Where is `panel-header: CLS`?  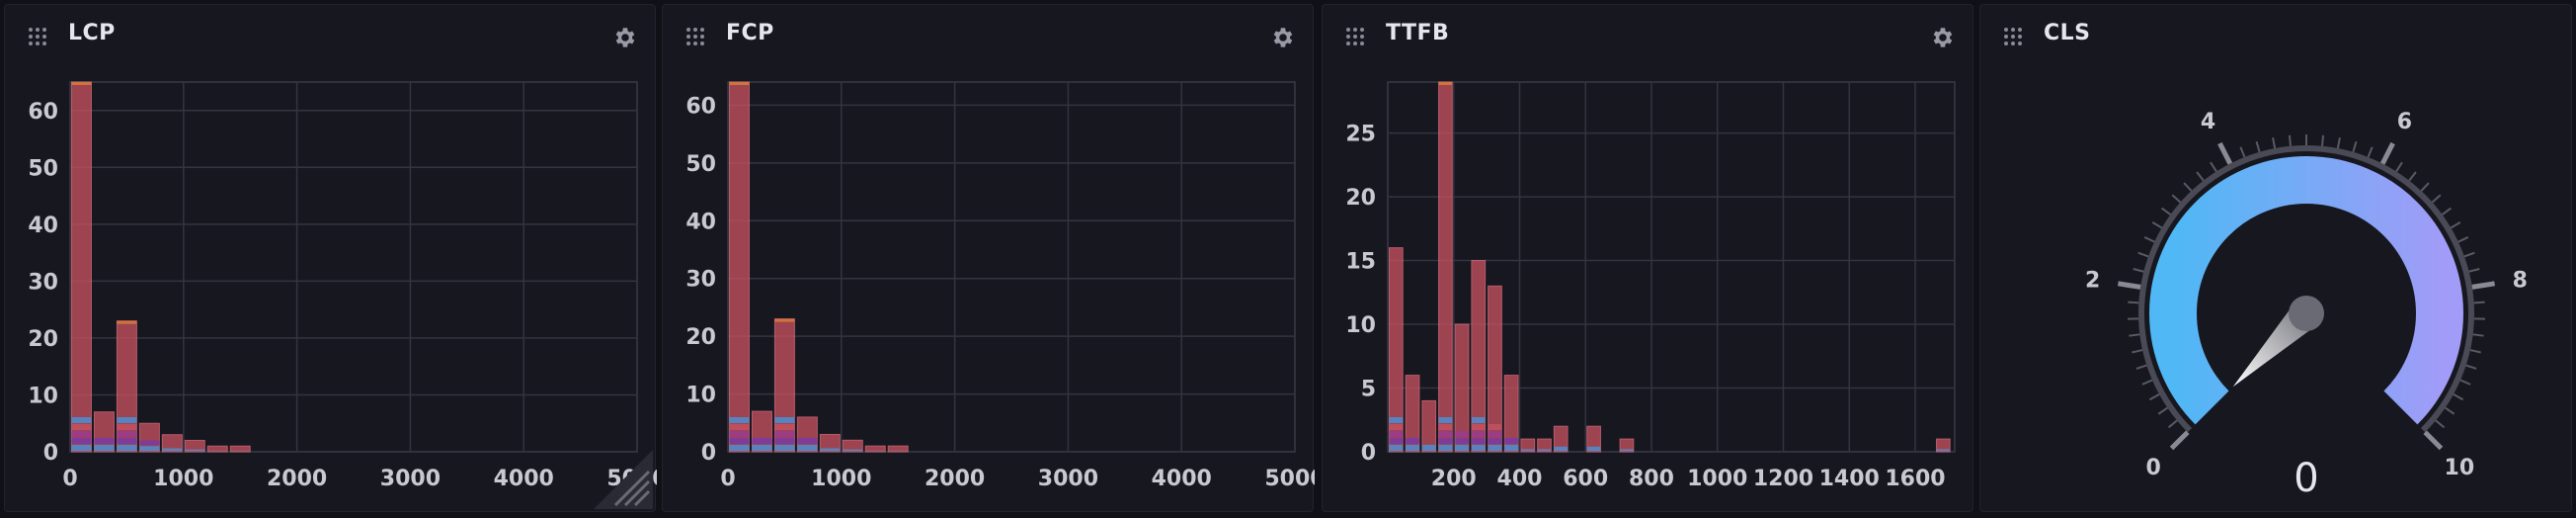
panel-header: CLS is located at coordinates (2275, 33).